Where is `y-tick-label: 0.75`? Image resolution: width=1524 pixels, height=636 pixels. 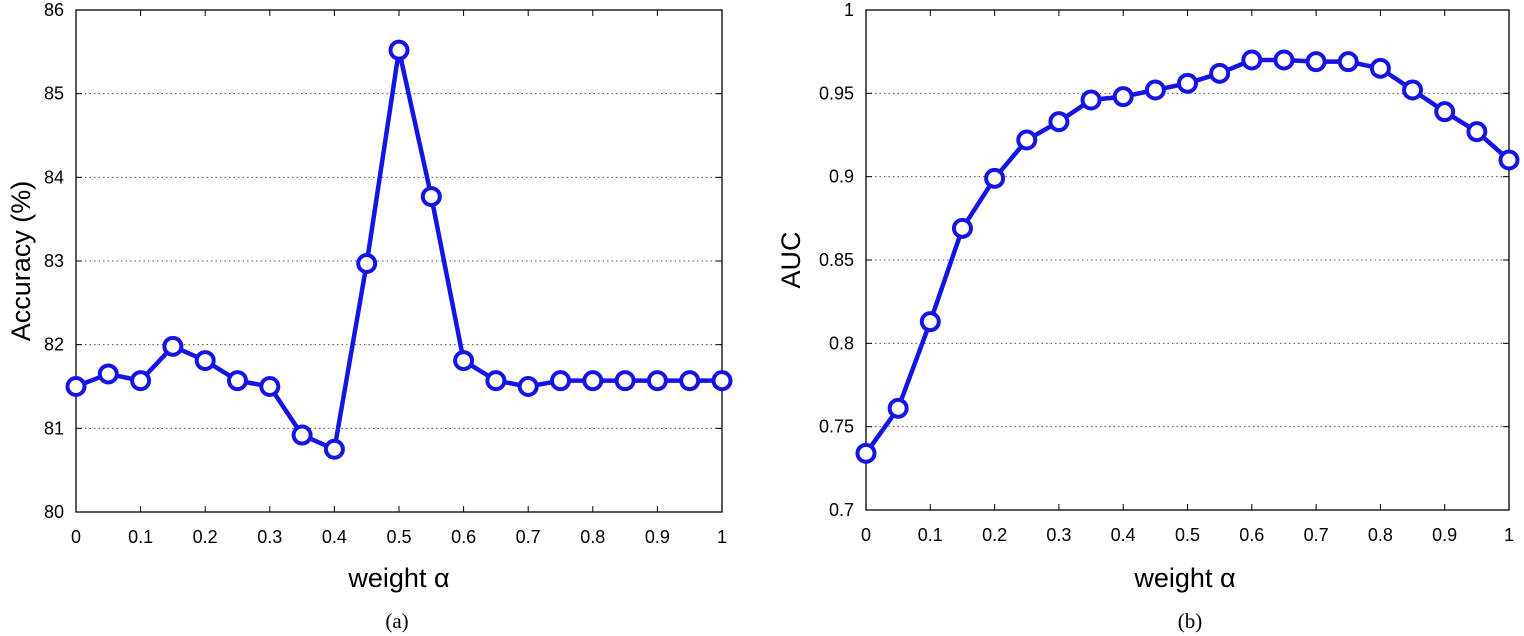 y-tick-label: 0.75 is located at coordinates (836, 427).